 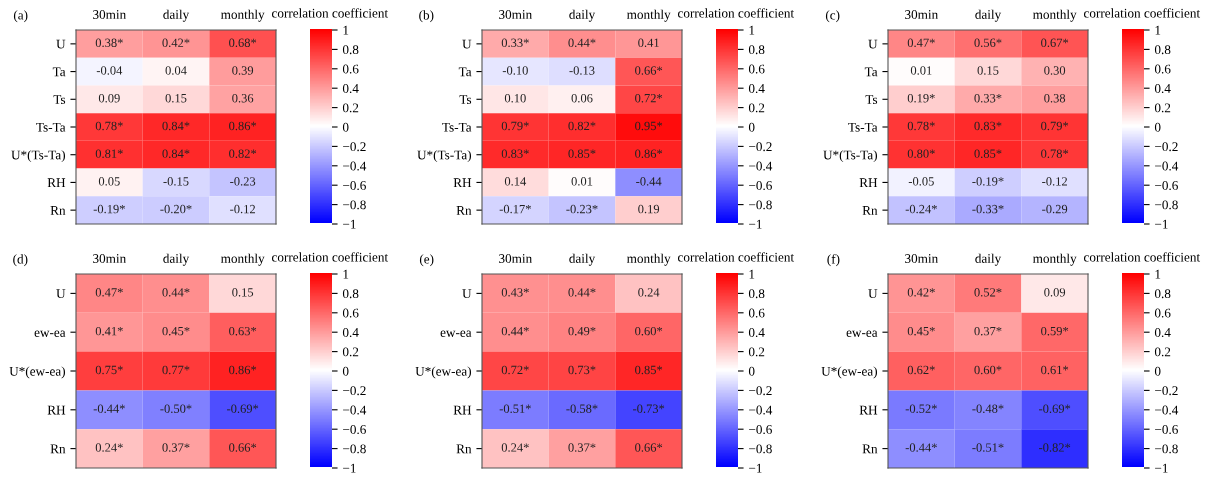 I want to click on data-label: 0.38*, so click(x=109, y=43).